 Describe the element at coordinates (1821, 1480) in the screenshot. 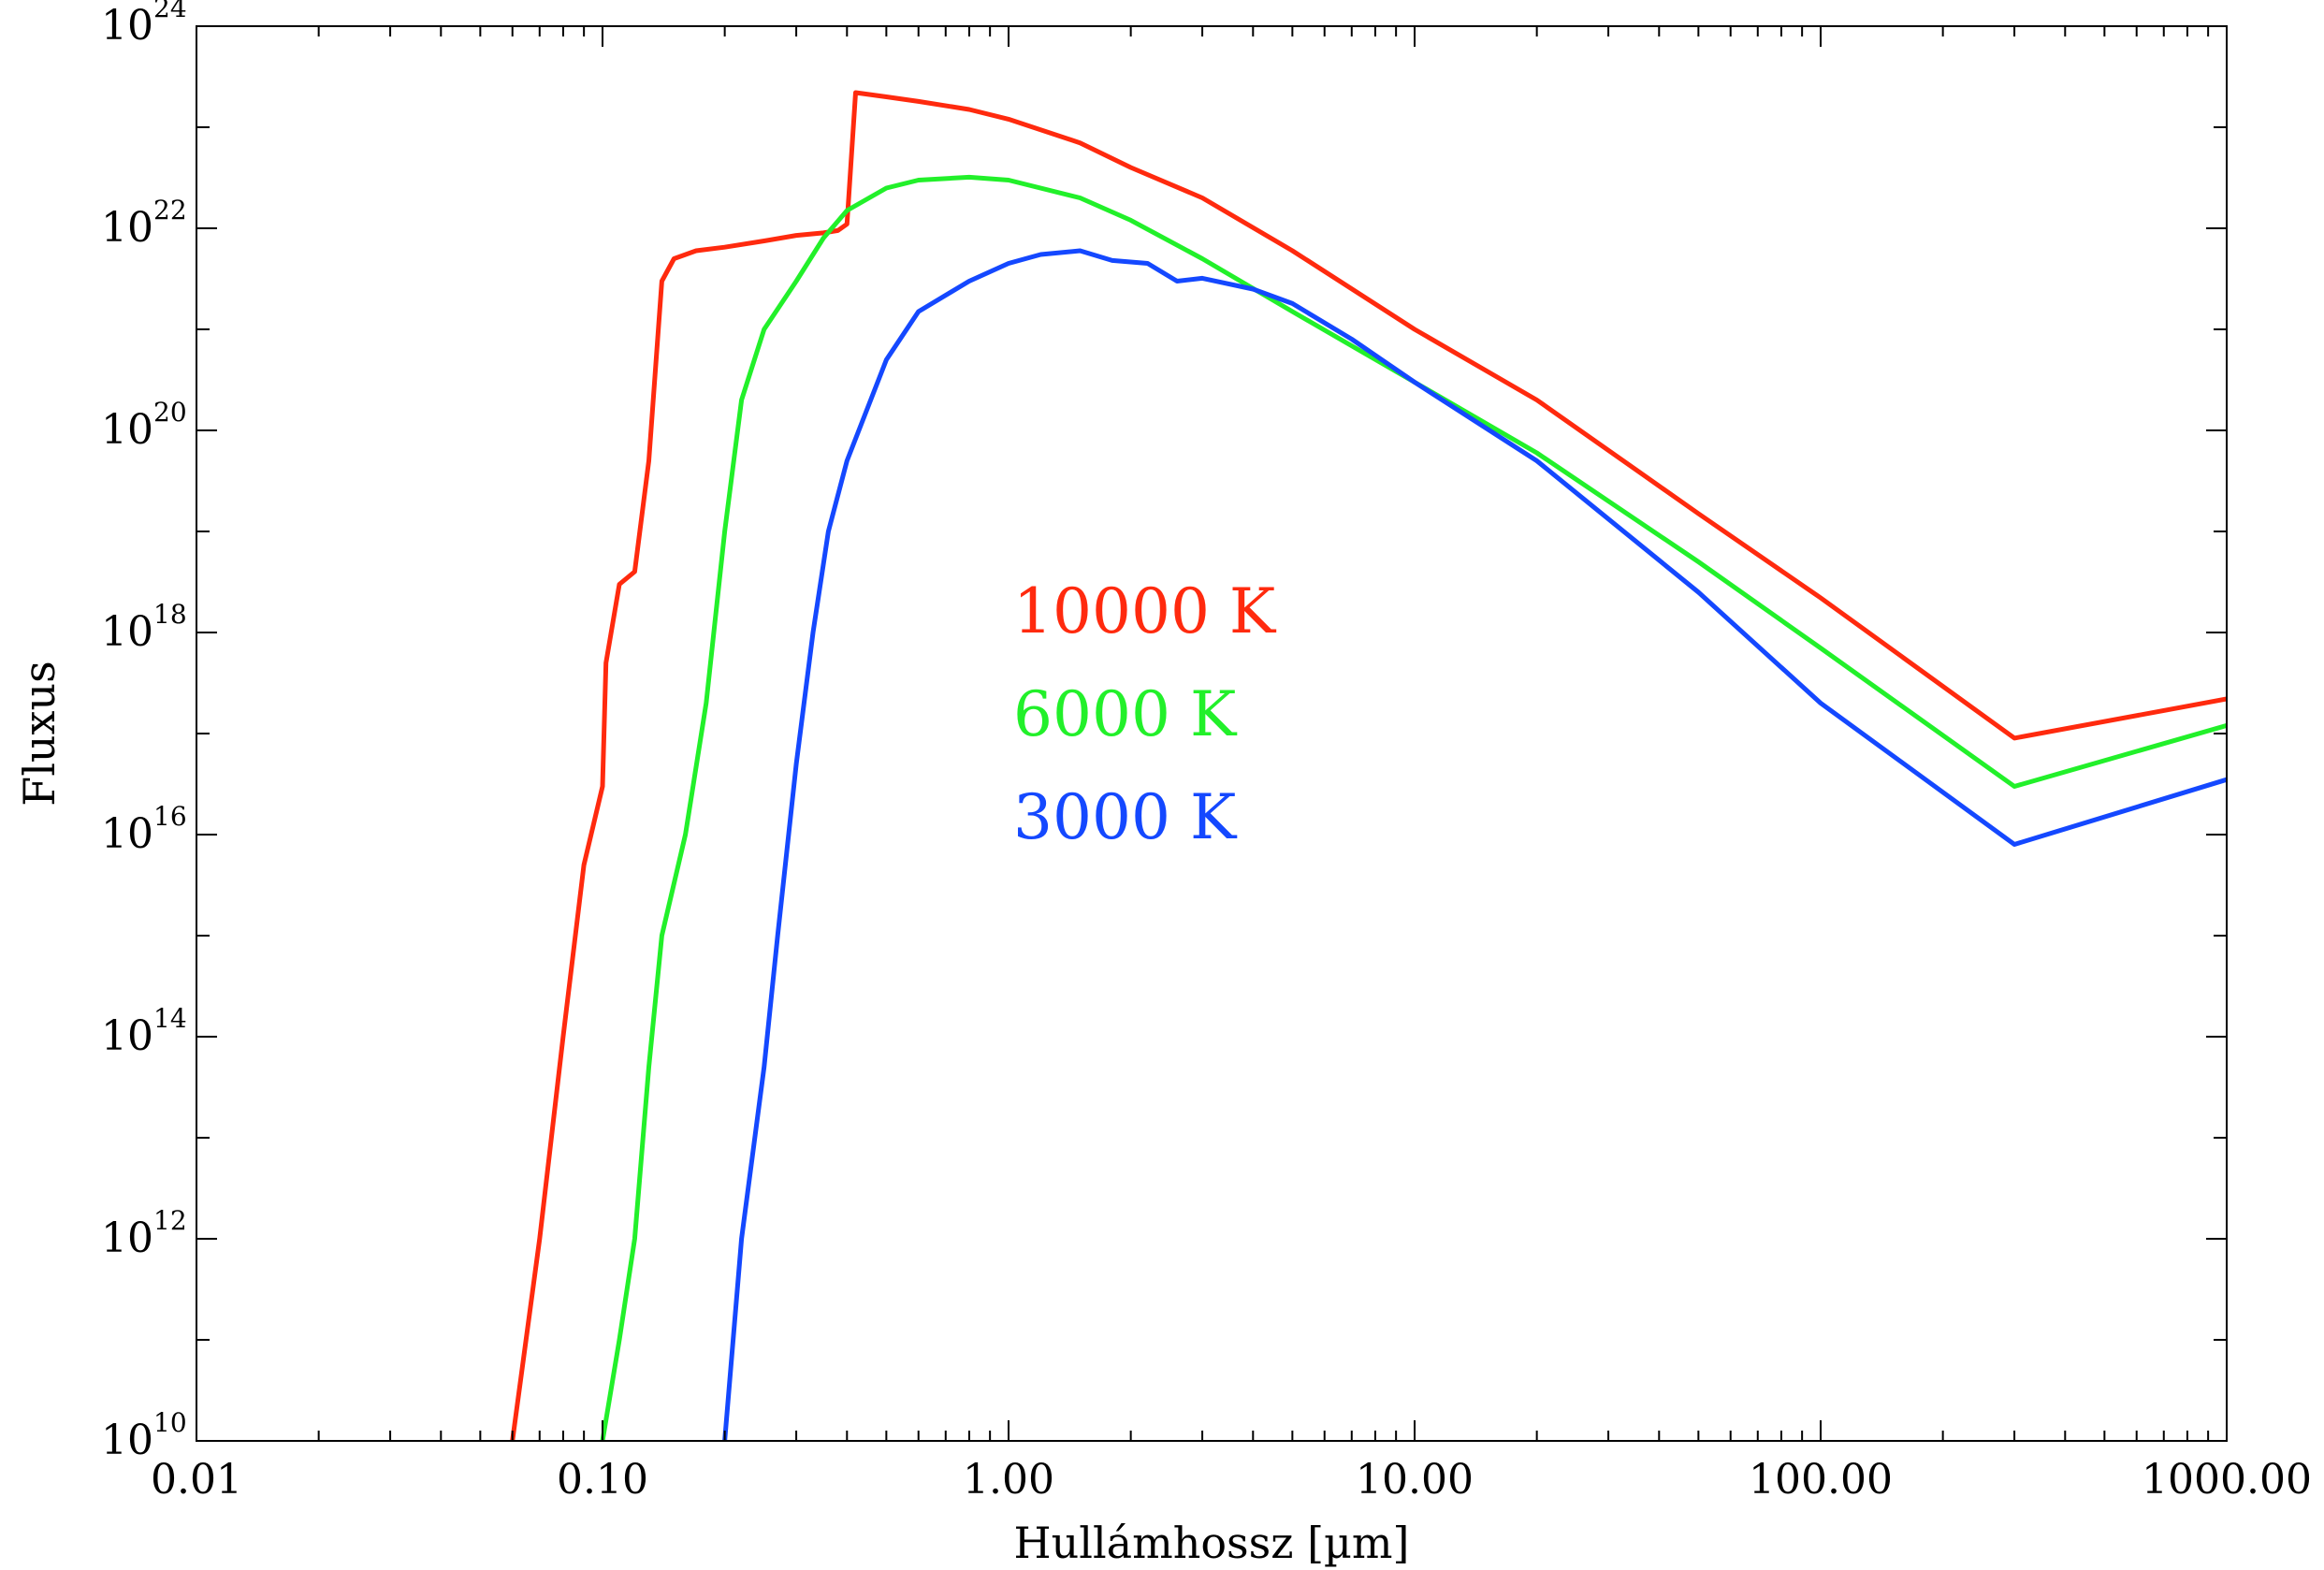

I see `x-tick-label: 100.00` at that location.